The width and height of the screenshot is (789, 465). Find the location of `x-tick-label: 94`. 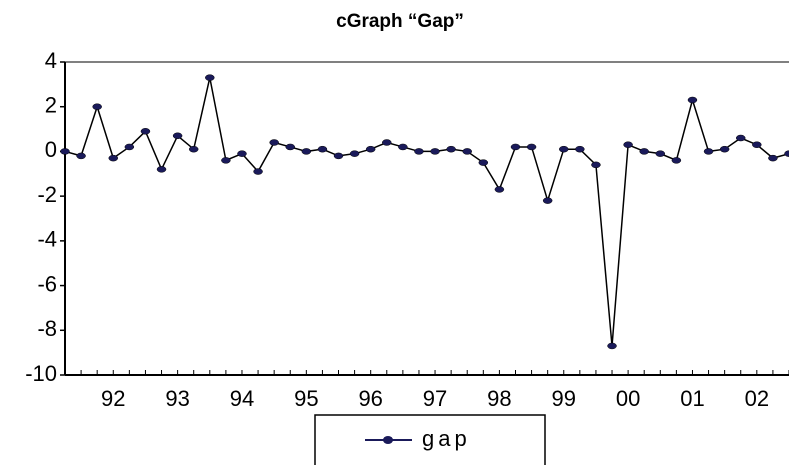

x-tick-label: 94 is located at coordinates (242, 398).